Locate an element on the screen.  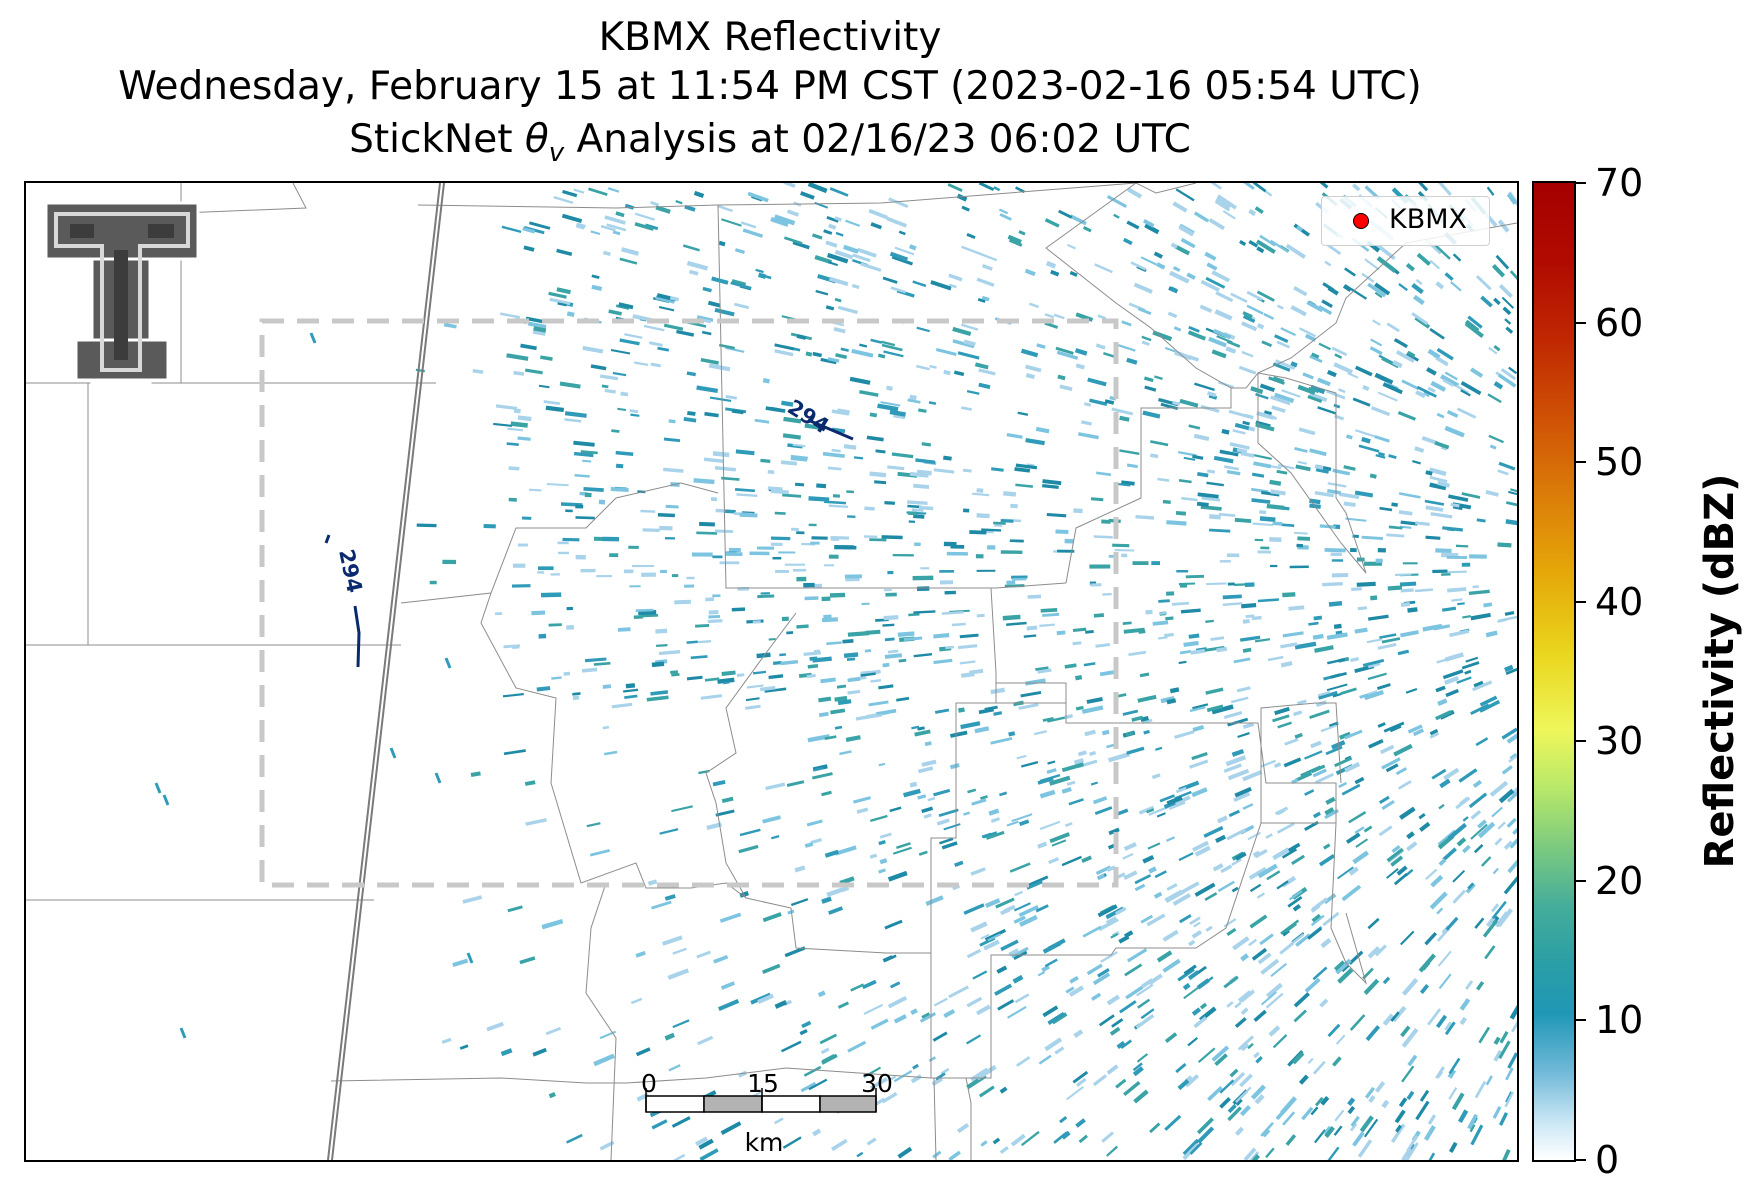
analysis-suffix: Analysis at 02/16/23 06:02 UTC is located at coordinates (877, 139).